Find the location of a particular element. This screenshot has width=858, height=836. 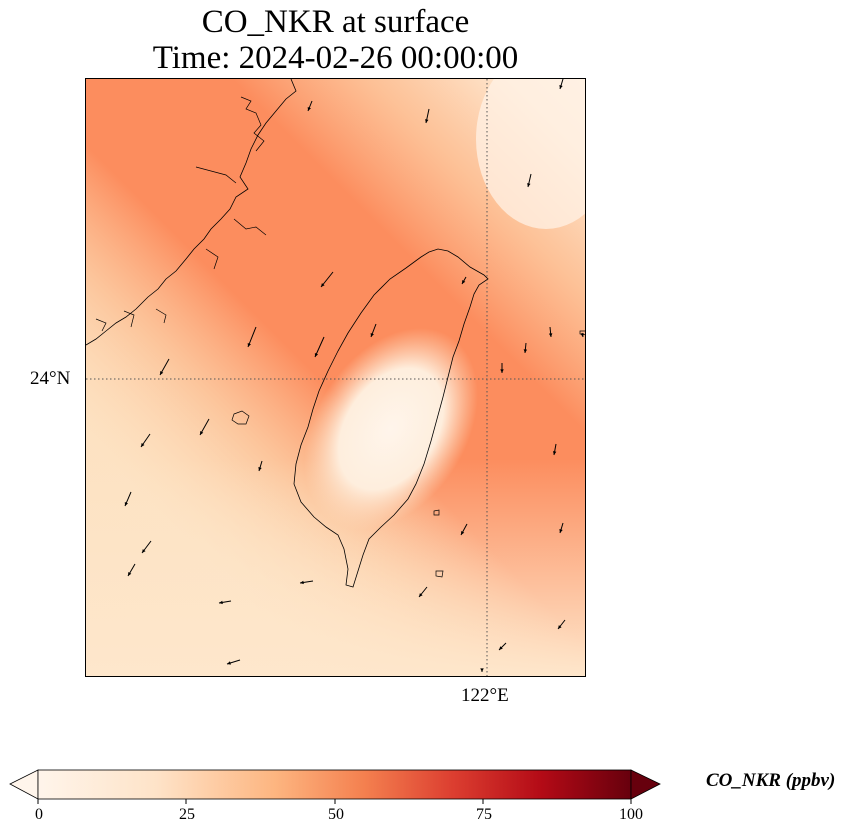

map-subtitle: Time: 2024-02-26 00:00:00 is located at coordinates (335, 58).